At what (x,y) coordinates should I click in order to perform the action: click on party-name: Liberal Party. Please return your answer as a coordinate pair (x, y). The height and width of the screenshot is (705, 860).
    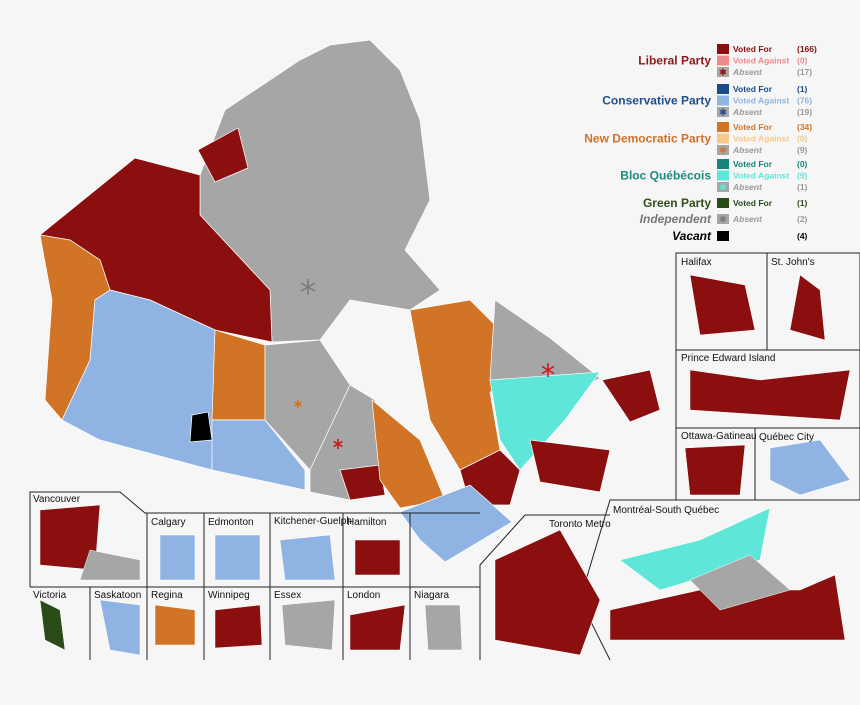
    Looking at the image, I should click on (674, 61).